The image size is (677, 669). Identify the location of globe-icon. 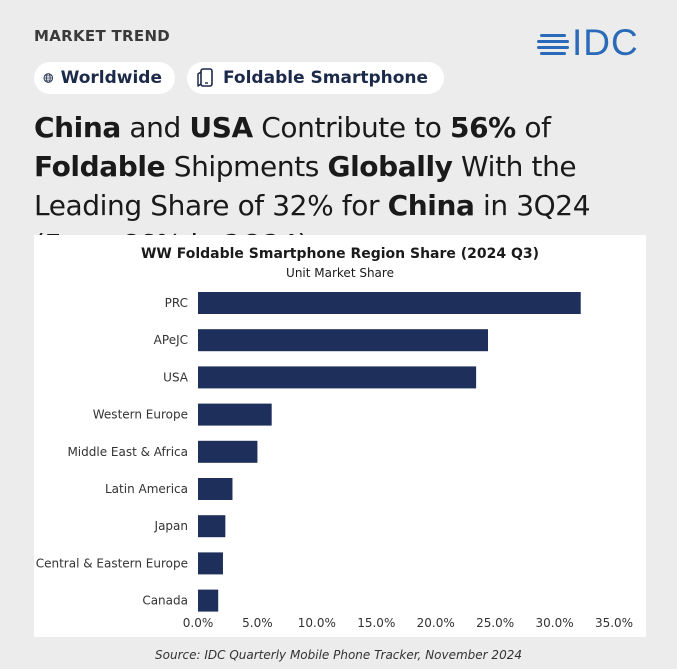
(48, 78).